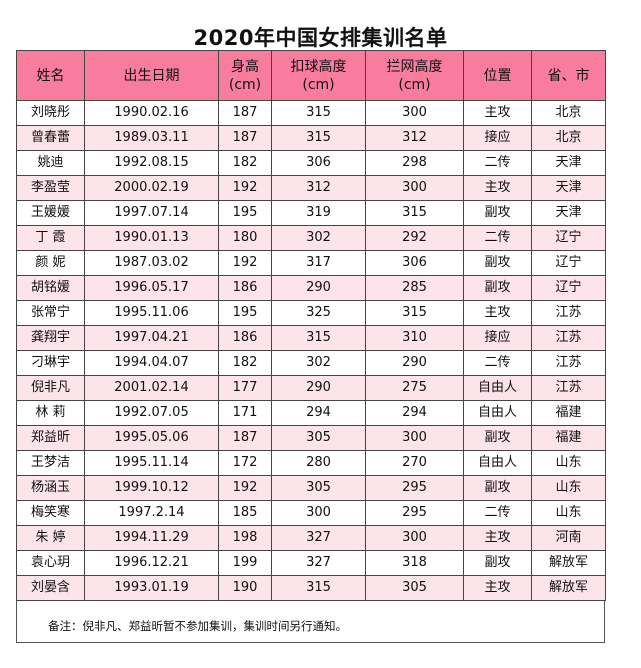 The image size is (641, 668). Describe the element at coordinates (245, 238) in the screenshot. I see `cell-height: 180` at that location.